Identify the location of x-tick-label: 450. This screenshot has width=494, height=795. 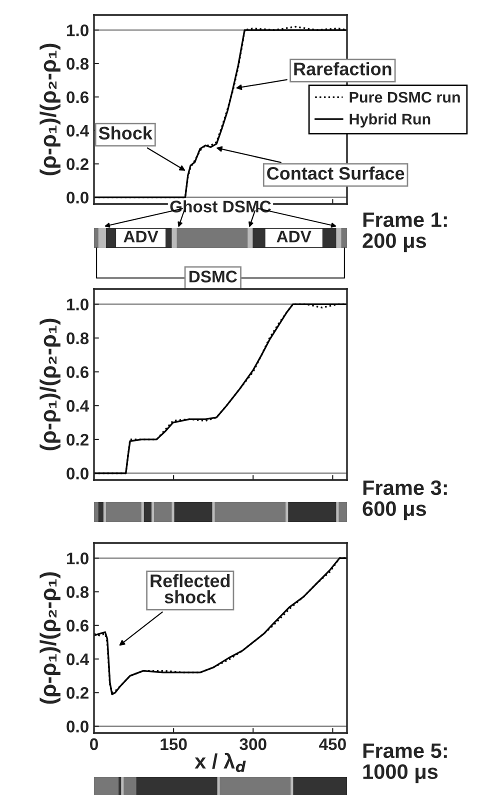
(332, 744).